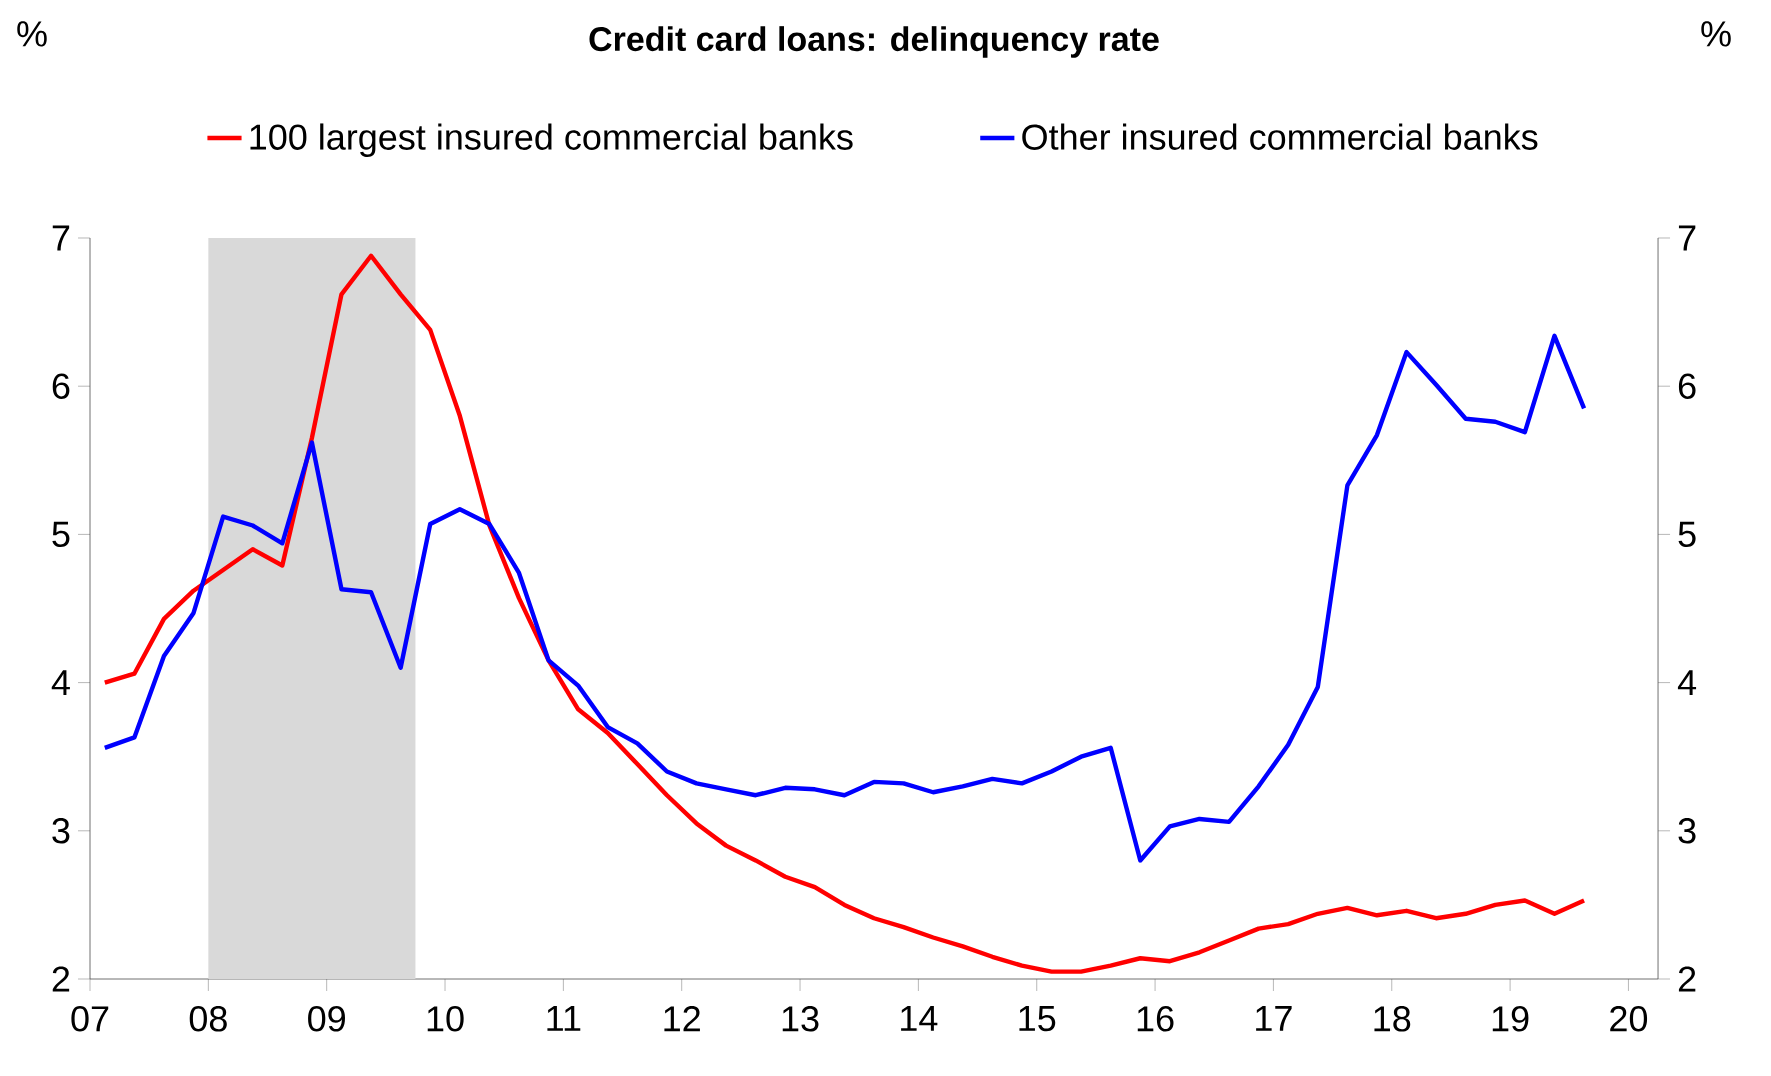 This screenshot has height=1076, width=1771. I want to click on x-tick-label: 20, so click(1629, 1019).